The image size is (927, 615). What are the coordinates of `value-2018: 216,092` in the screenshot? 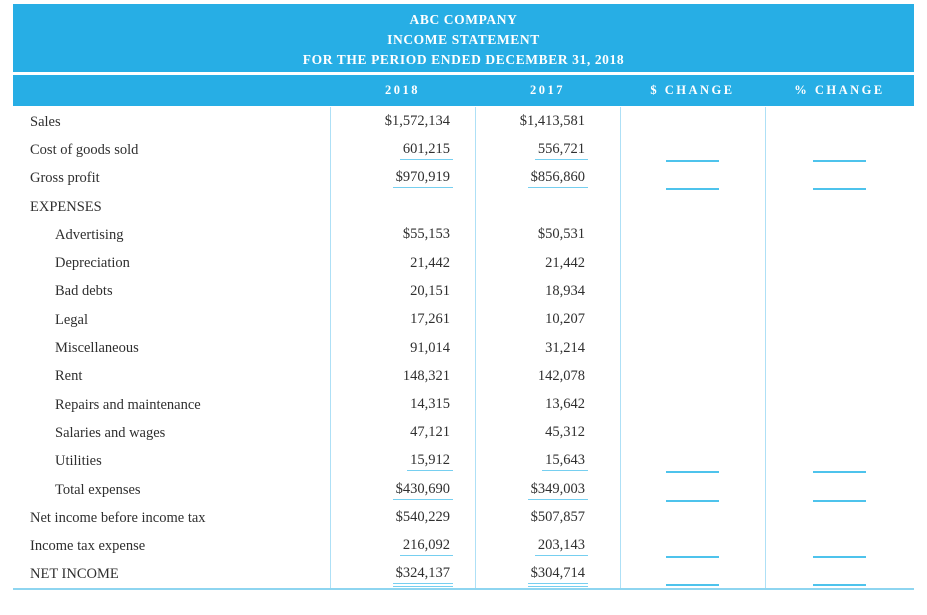 It's located at (402, 547).